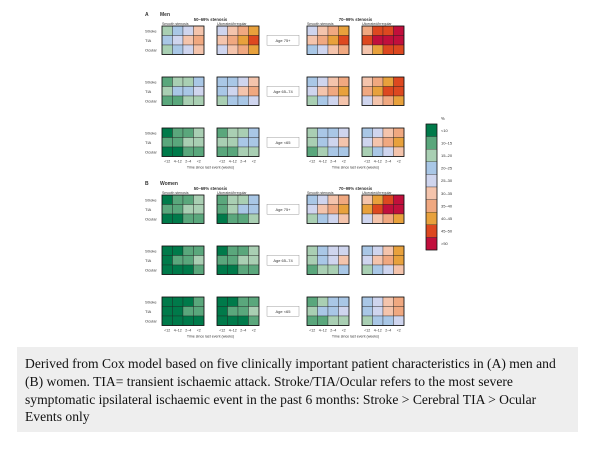 This screenshot has height=450, width=600. What do you see at coordinates (165, 15) in the screenshot?
I see `panel-title: Men` at bounding box center [165, 15].